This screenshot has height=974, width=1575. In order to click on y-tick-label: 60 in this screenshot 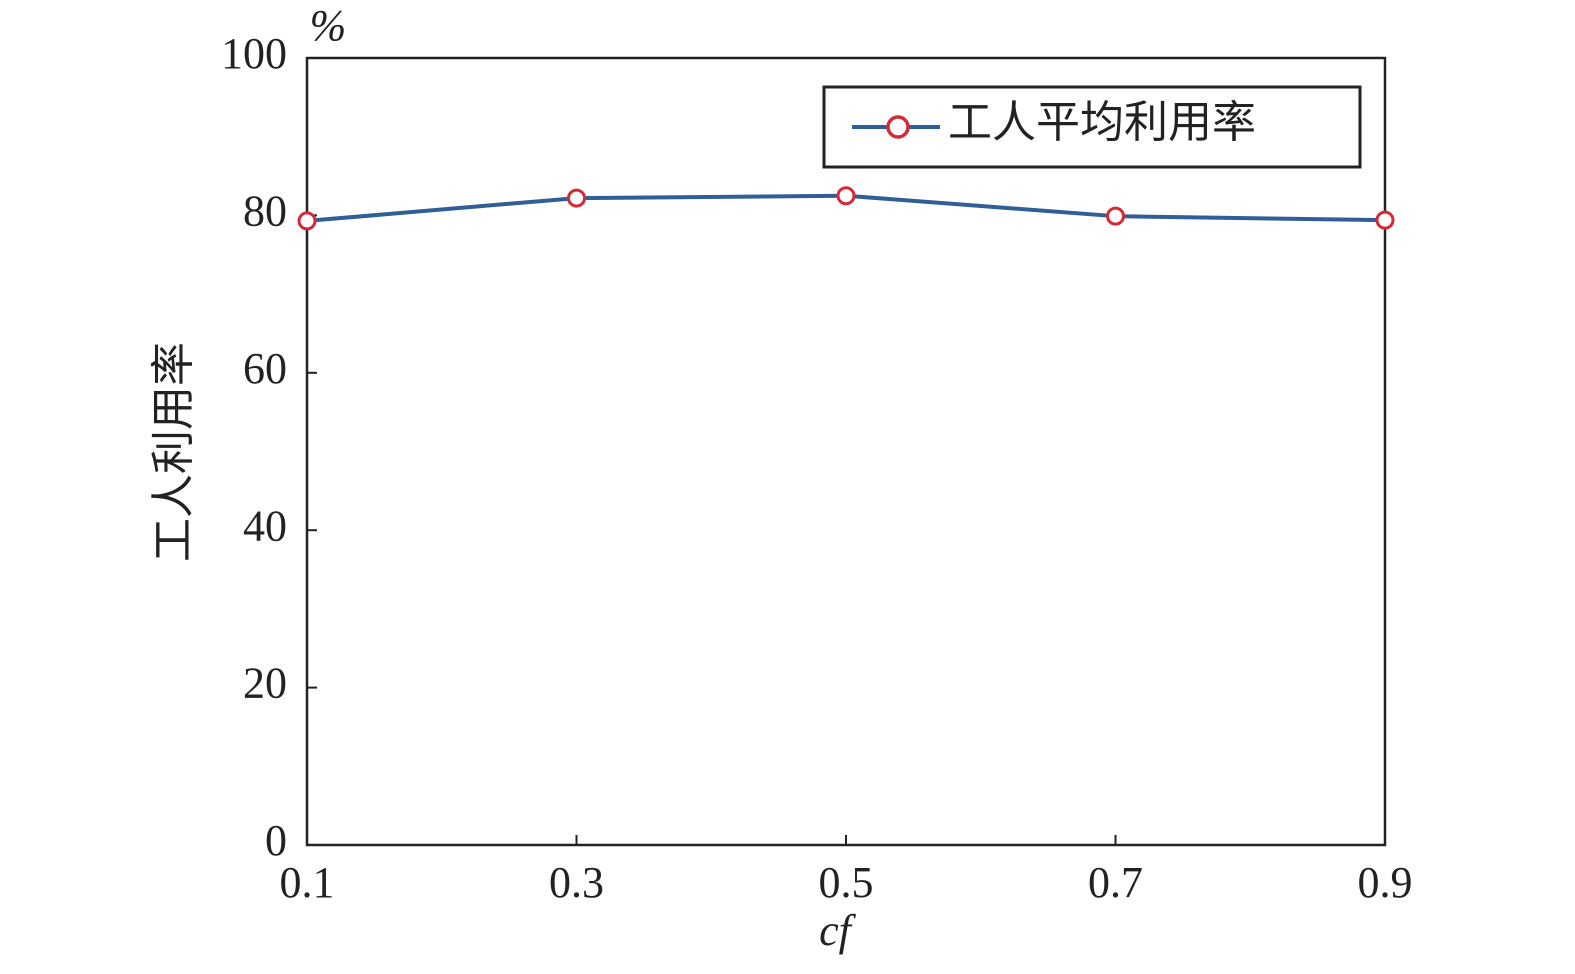, I will do `click(265, 368)`.